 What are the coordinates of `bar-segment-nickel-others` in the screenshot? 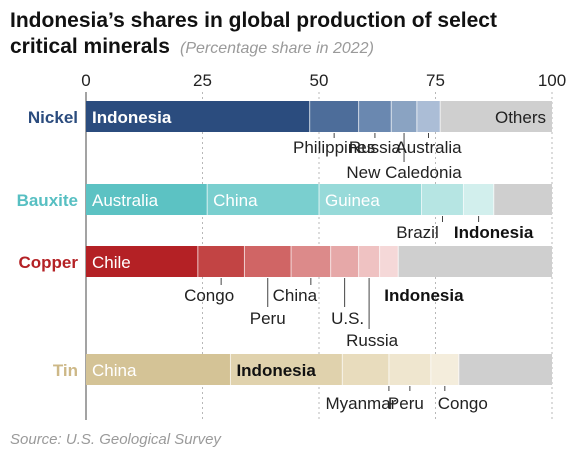 It's located at (496, 116).